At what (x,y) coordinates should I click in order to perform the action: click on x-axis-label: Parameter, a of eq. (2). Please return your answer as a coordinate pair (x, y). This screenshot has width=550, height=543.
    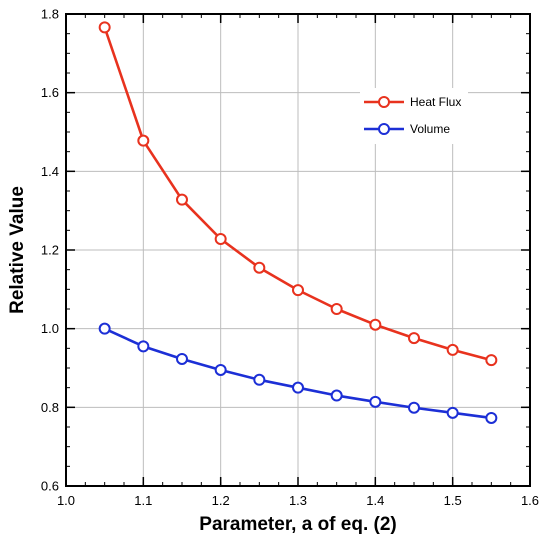
    Looking at the image, I should click on (297, 524).